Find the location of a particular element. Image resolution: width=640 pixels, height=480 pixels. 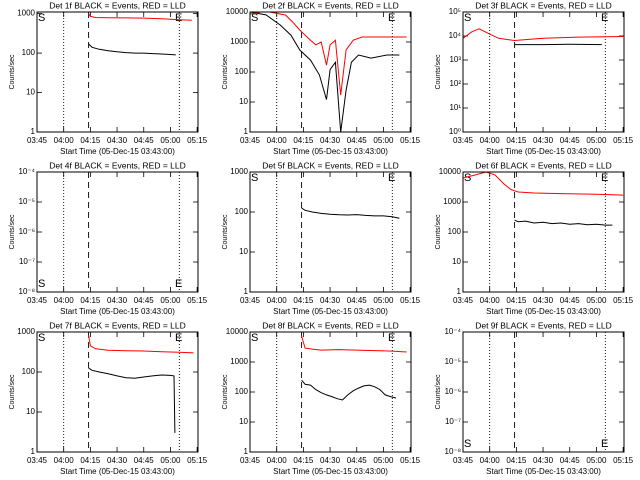

y-tick-label: 10⁻⁶ is located at coordinates (27, 231).